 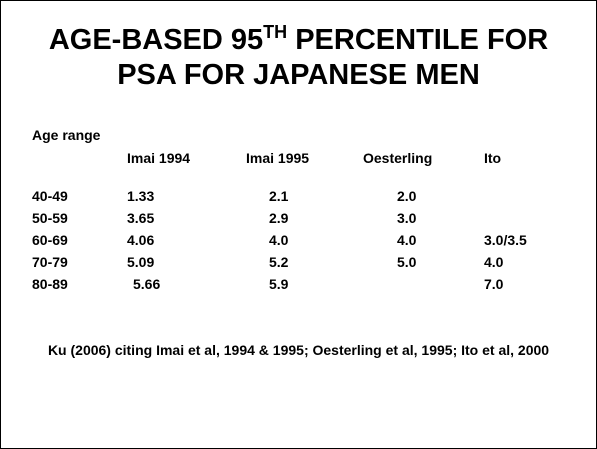 I want to click on imai-1995-value: 5.2, so click(x=279, y=262).